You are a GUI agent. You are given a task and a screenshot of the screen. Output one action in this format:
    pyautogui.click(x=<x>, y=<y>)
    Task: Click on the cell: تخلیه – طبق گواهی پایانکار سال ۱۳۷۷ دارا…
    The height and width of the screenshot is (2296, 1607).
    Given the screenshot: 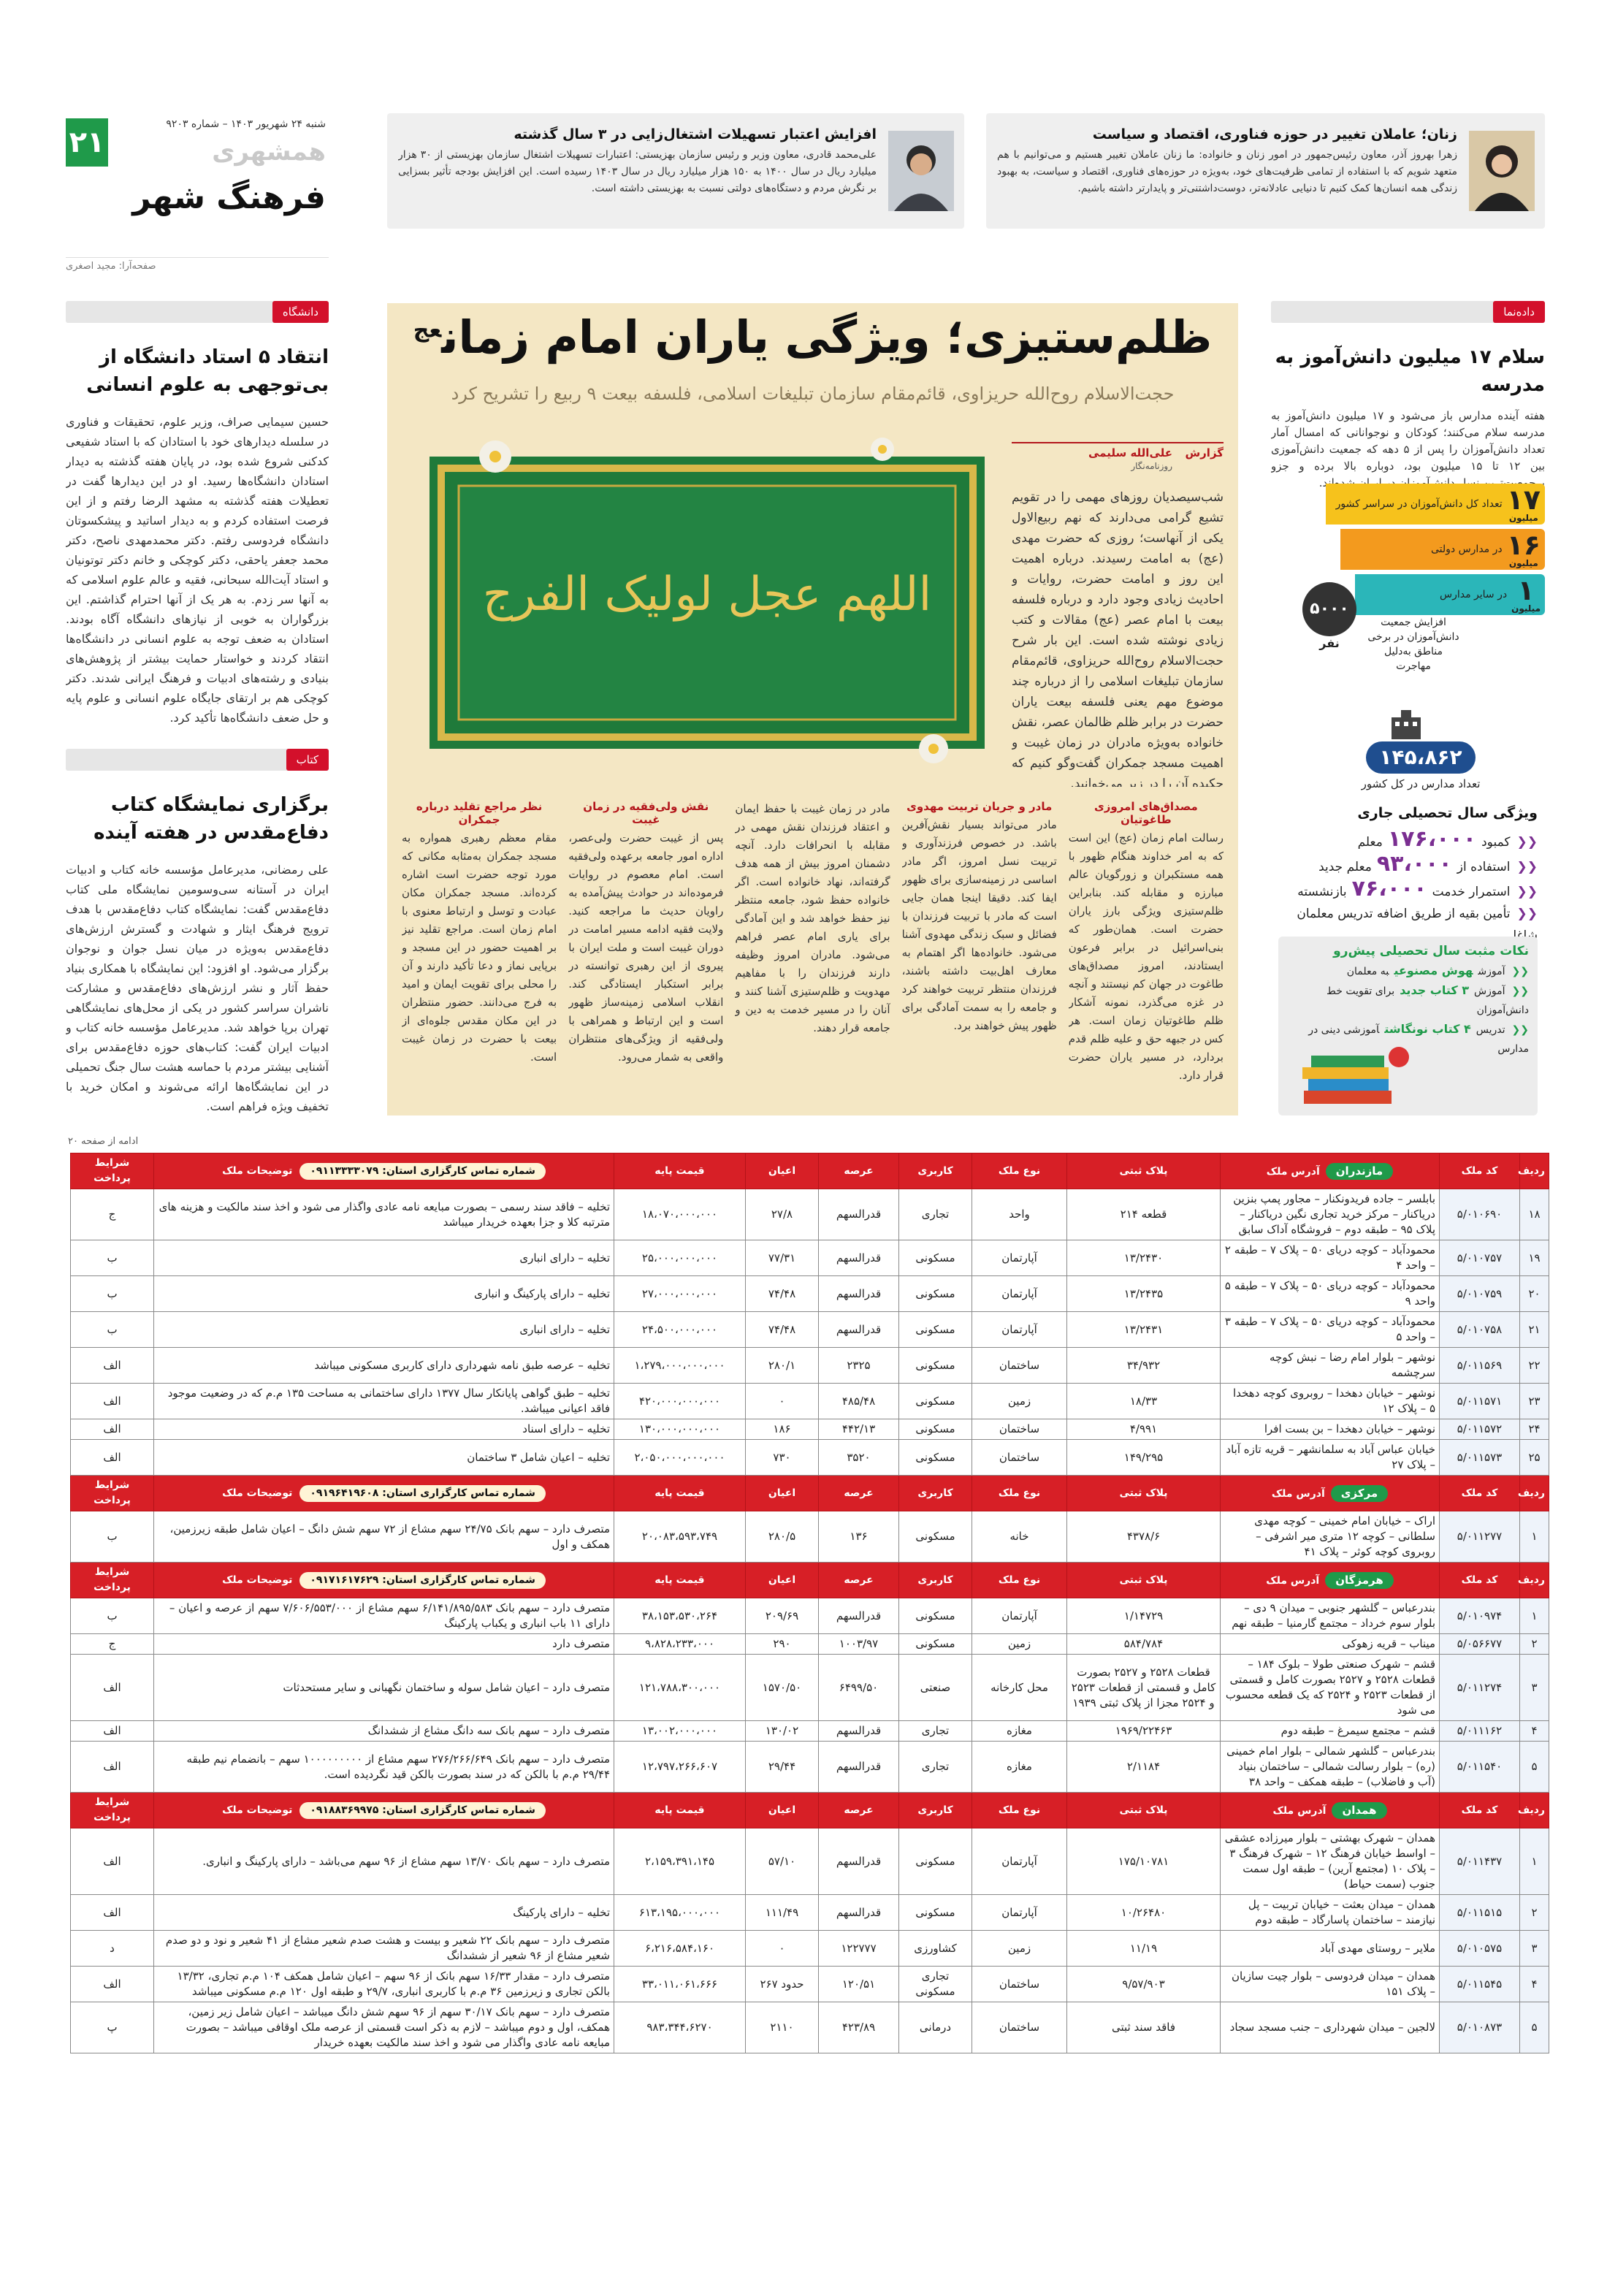 What is the action you would take?
    pyautogui.click(x=383, y=1401)
    